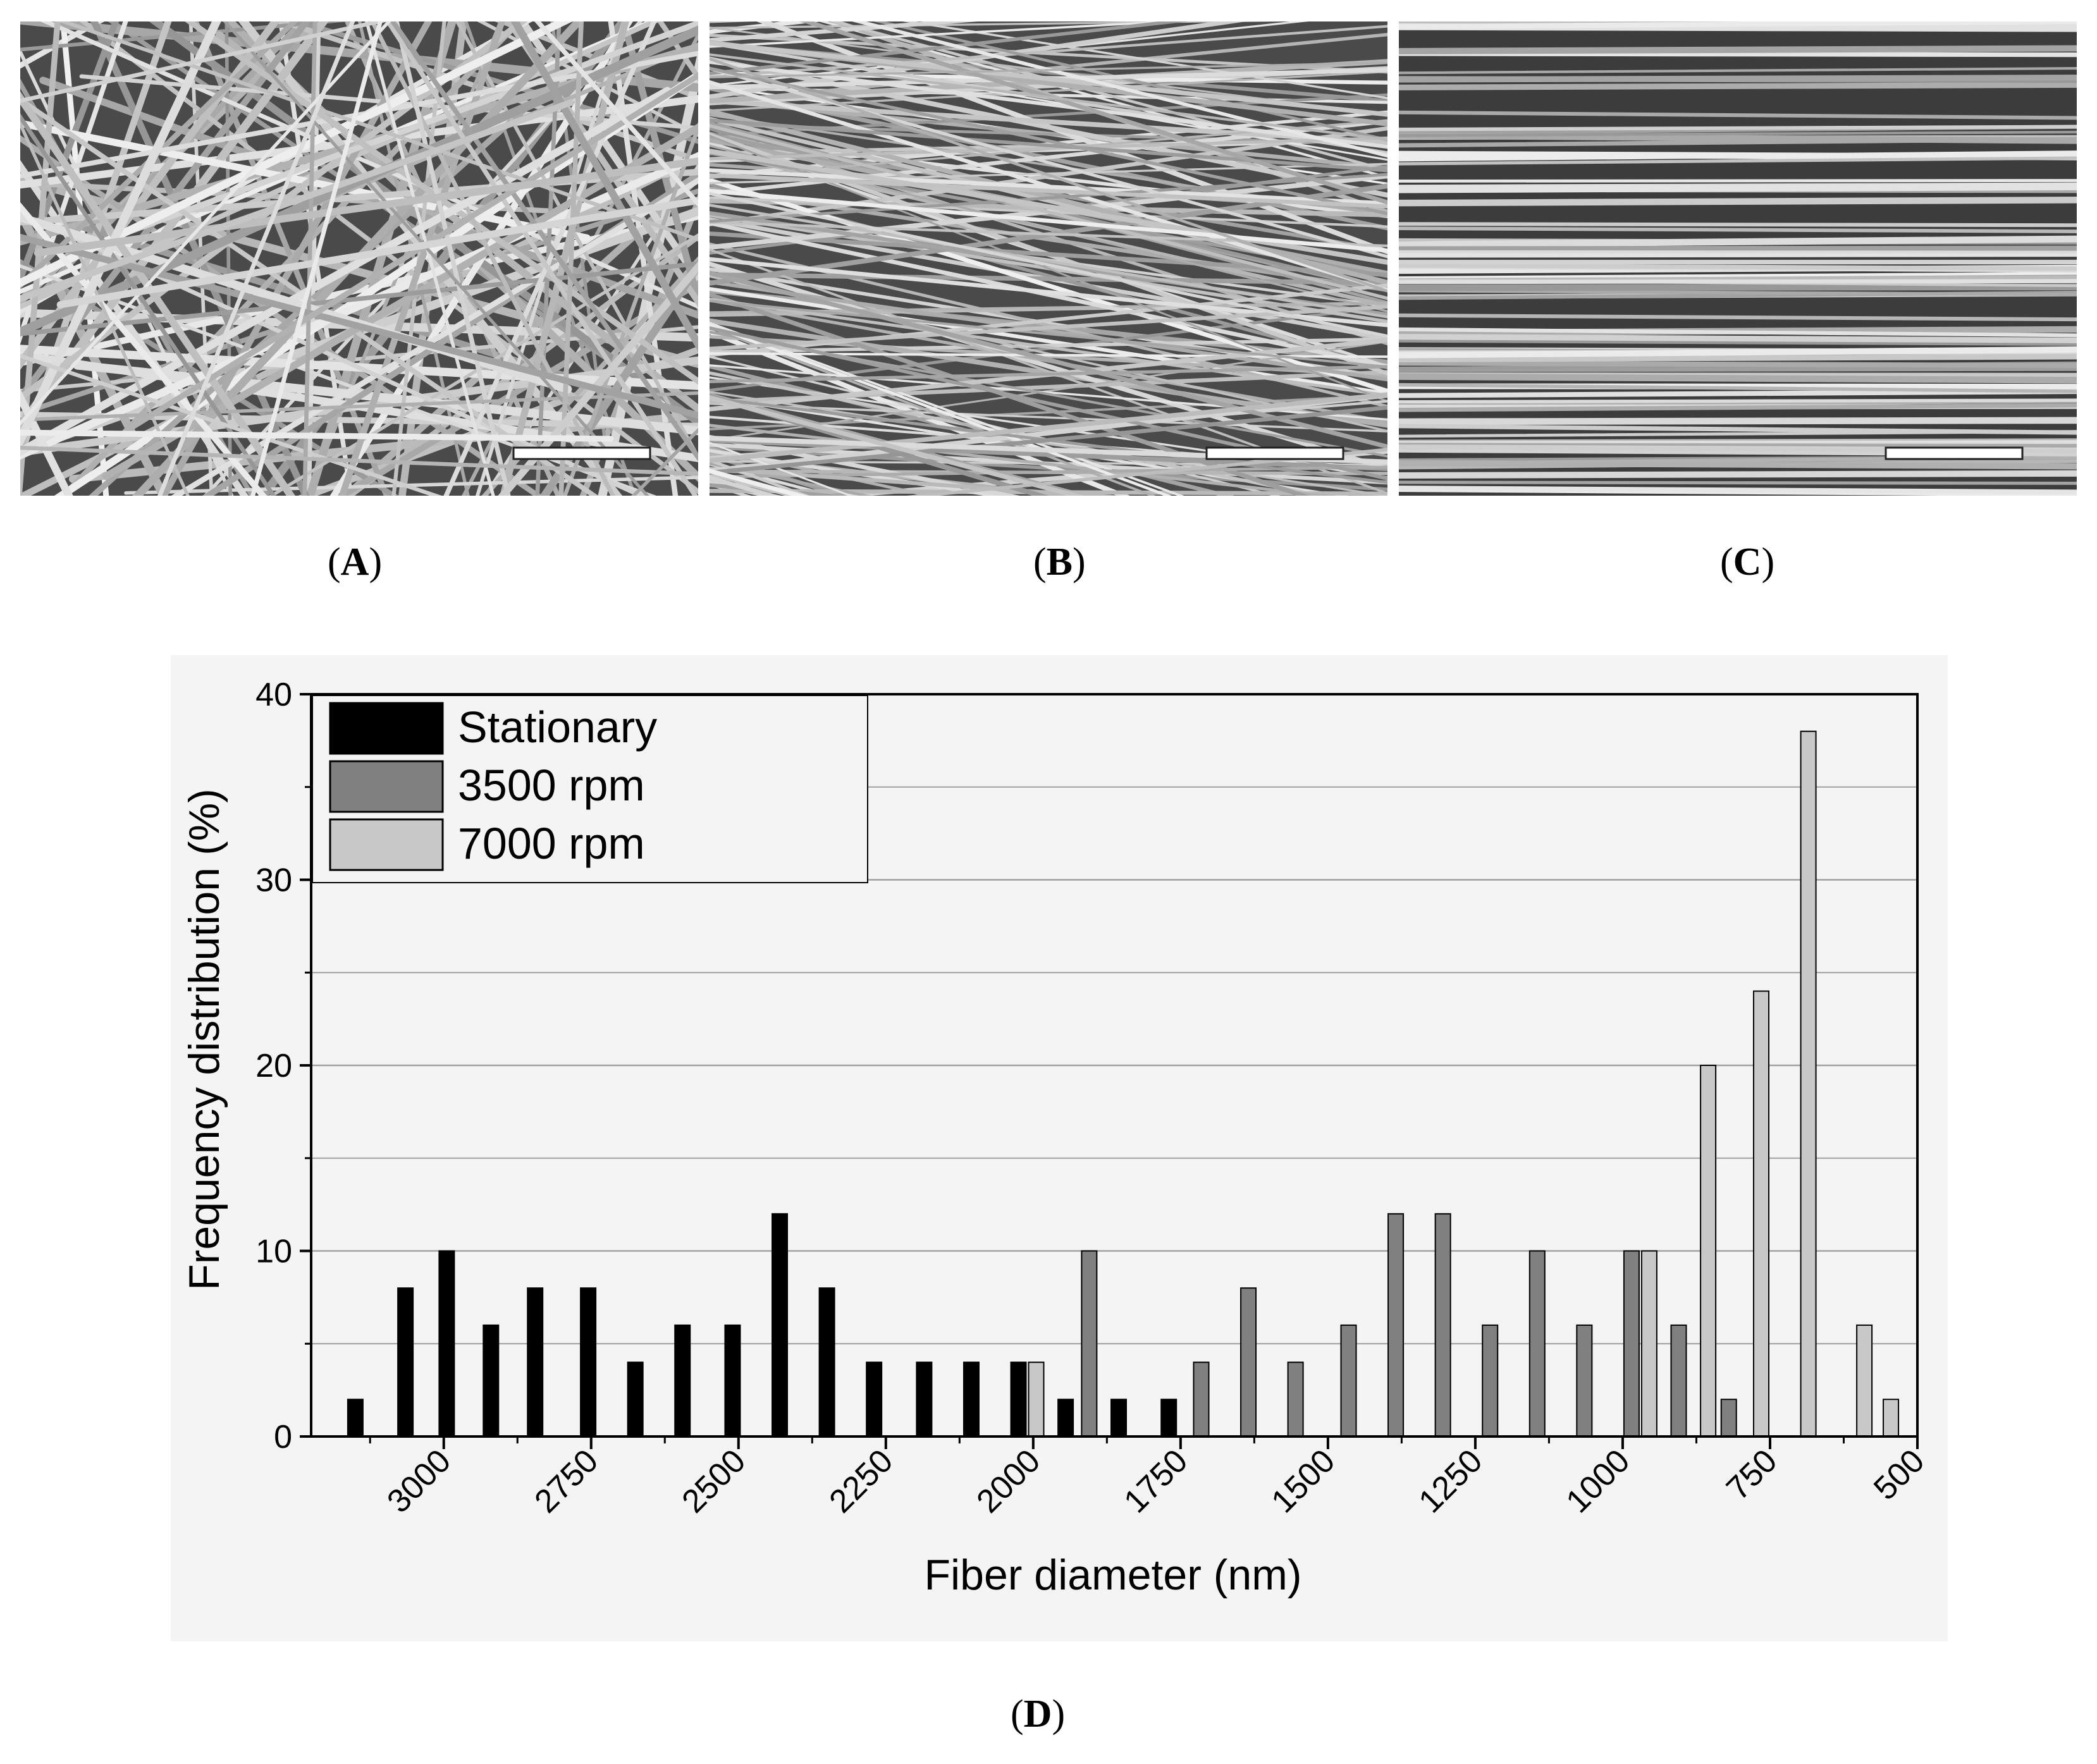  I want to click on micrograph-c-image, so click(1738, 258).